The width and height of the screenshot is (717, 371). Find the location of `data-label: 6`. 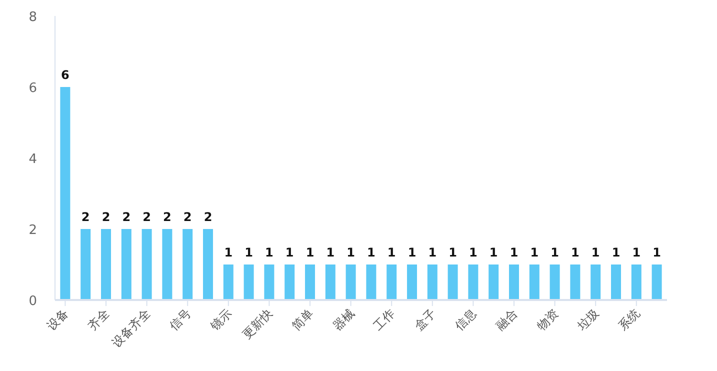

data-label: 6 is located at coordinates (65, 75).